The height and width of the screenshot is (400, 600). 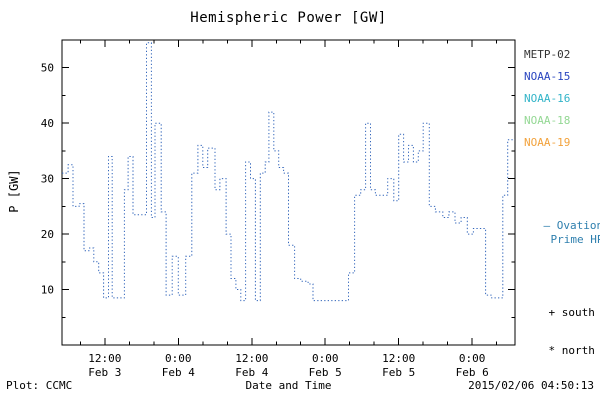 I want to click on ovation-label-1: Ovation, so click(x=578, y=225).